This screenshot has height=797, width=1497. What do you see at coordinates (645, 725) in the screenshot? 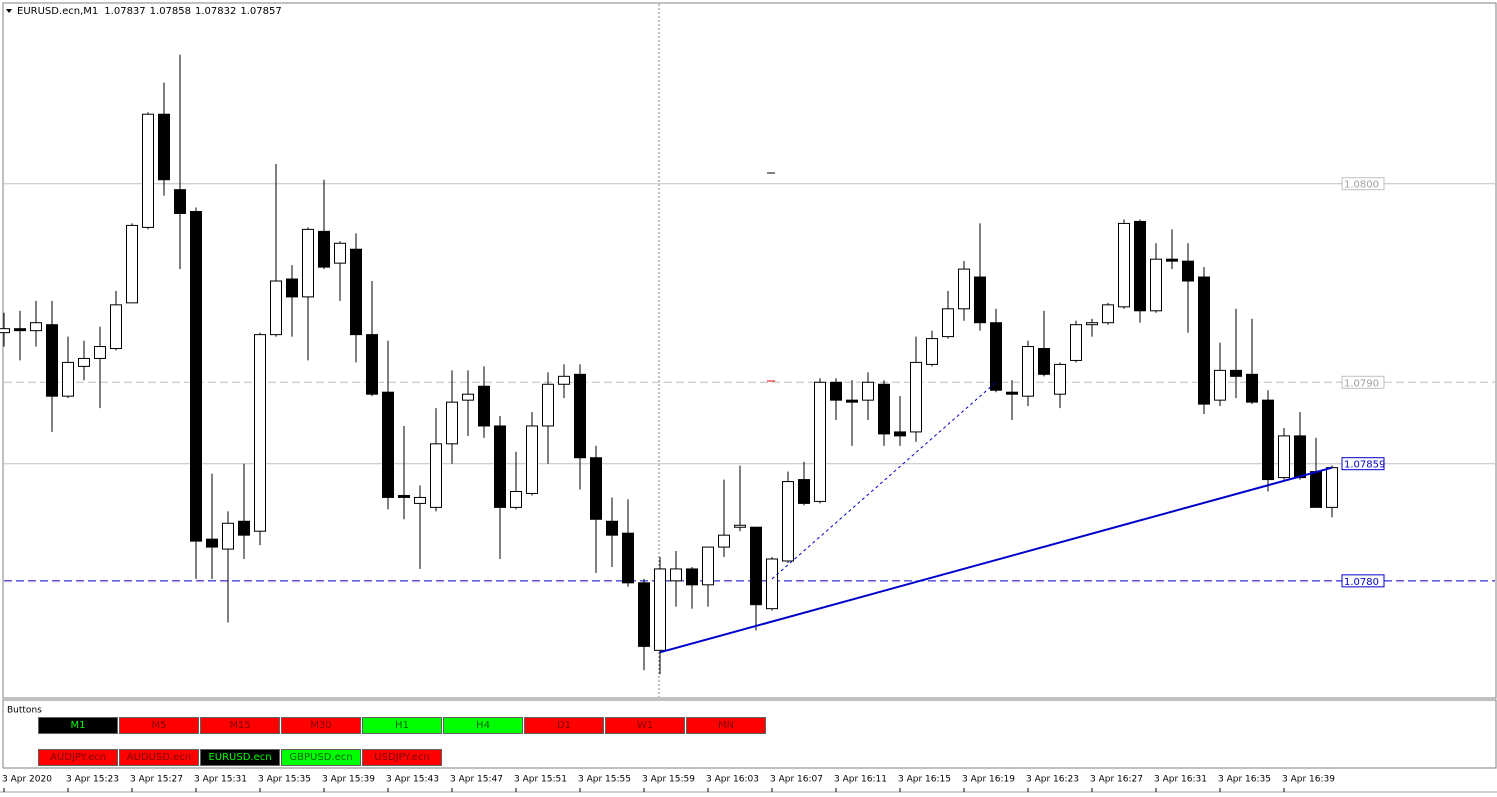
I see `panel-button: W1` at bounding box center [645, 725].